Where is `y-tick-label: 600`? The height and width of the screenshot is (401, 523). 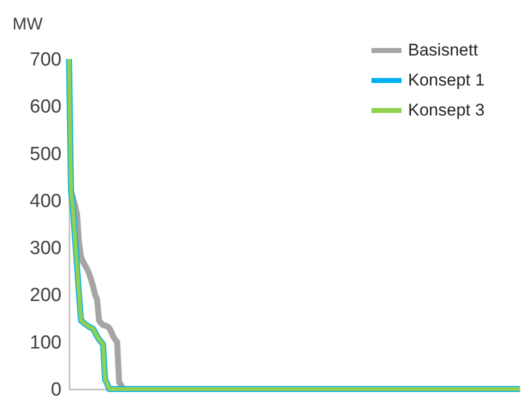
y-tick-label: 600 is located at coordinates (46, 107).